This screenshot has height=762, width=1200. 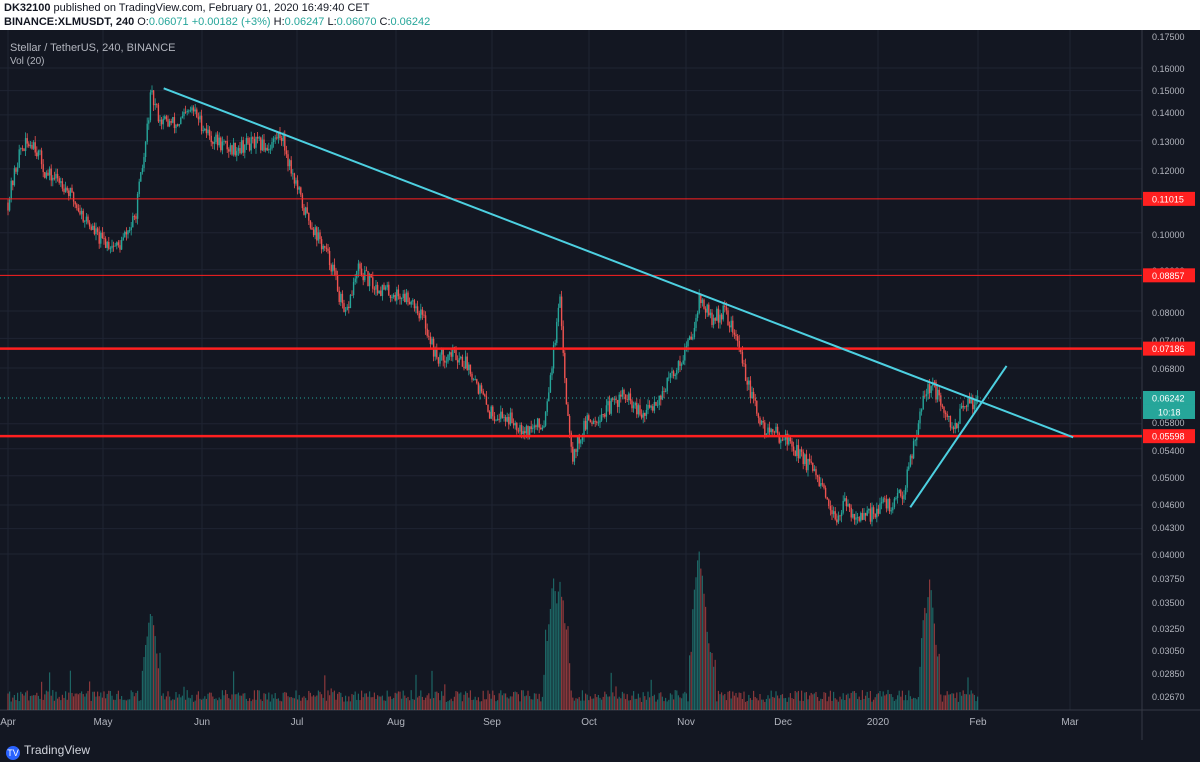 What do you see at coordinates (27, 8) in the screenshot?
I see `author-name: DK32100` at bounding box center [27, 8].